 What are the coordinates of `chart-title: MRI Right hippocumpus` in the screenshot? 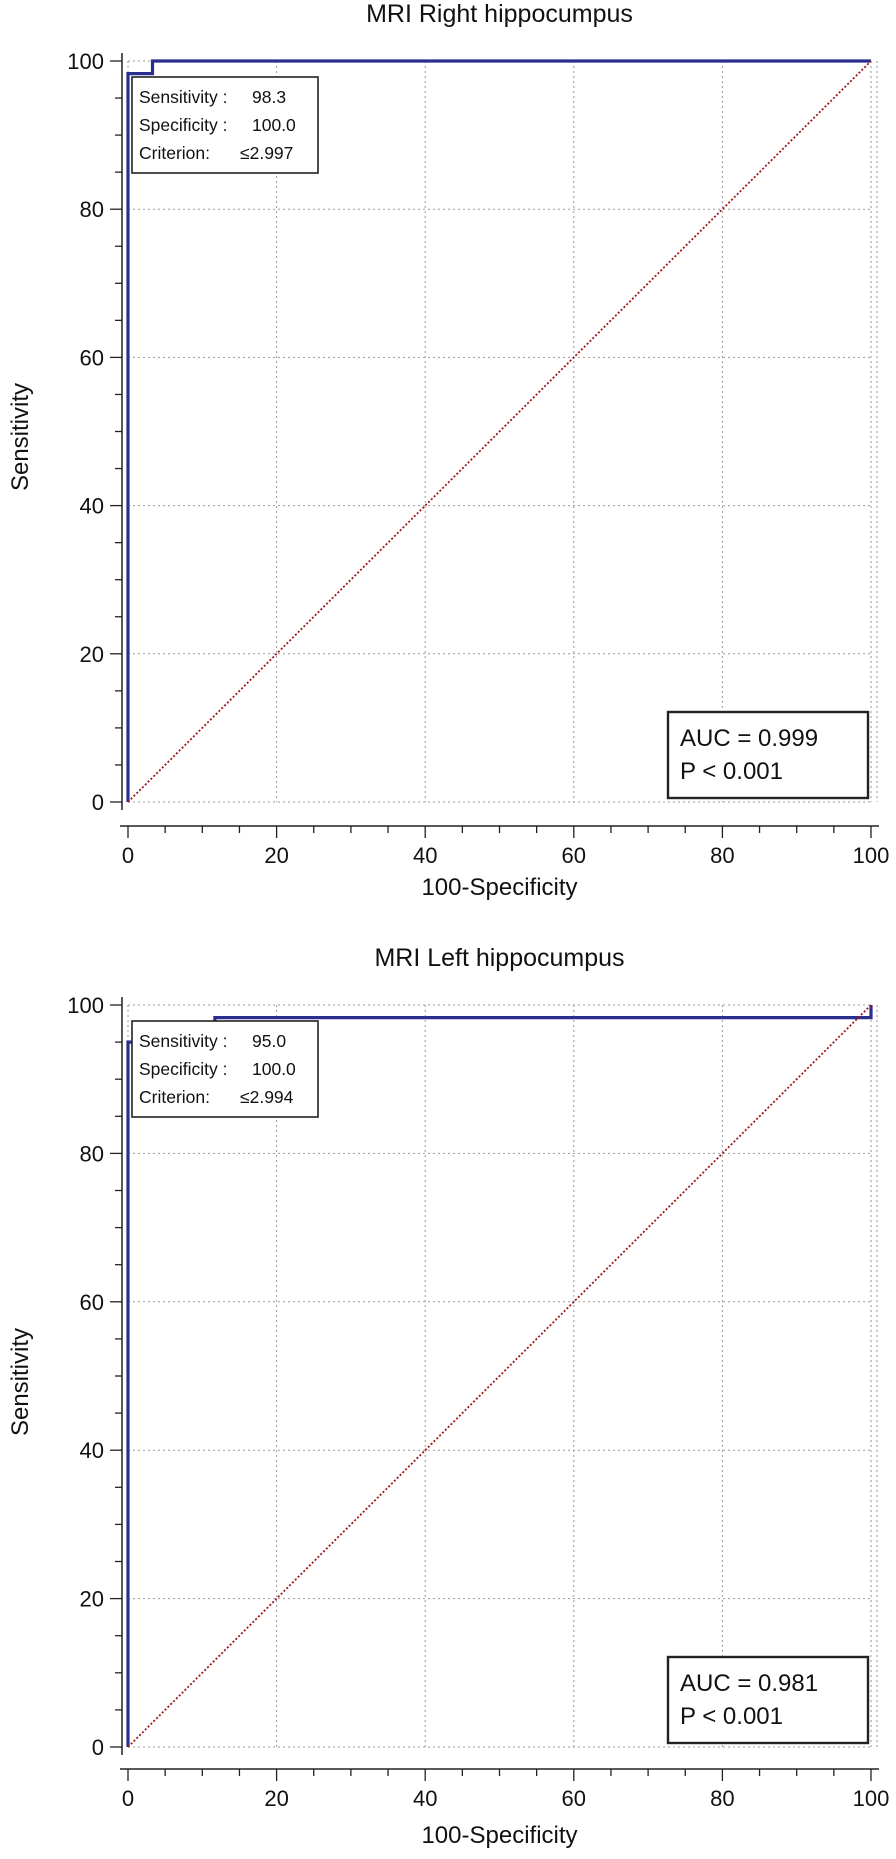 It's located at (499, 14).